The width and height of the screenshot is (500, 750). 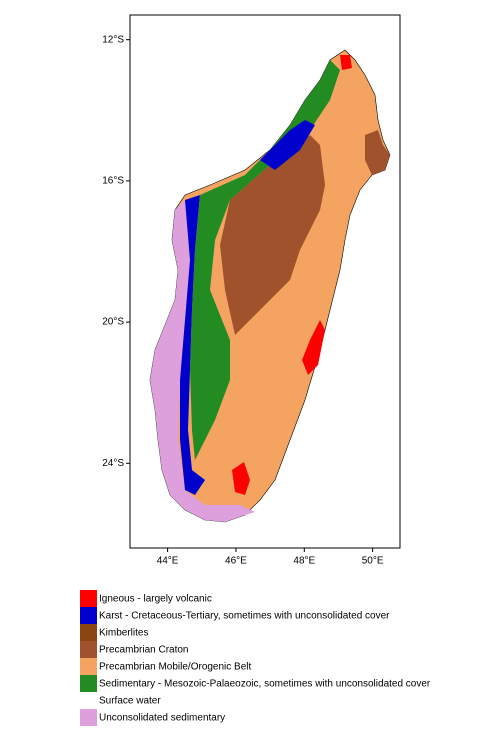 I want to click on y-tick-label: 16°S, so click(x=113, y=181).